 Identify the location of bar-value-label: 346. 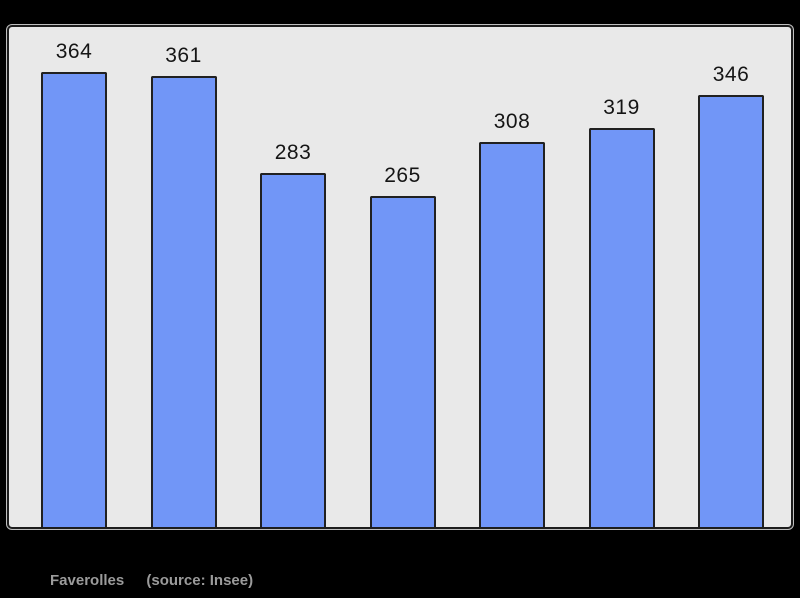
(731, 74).